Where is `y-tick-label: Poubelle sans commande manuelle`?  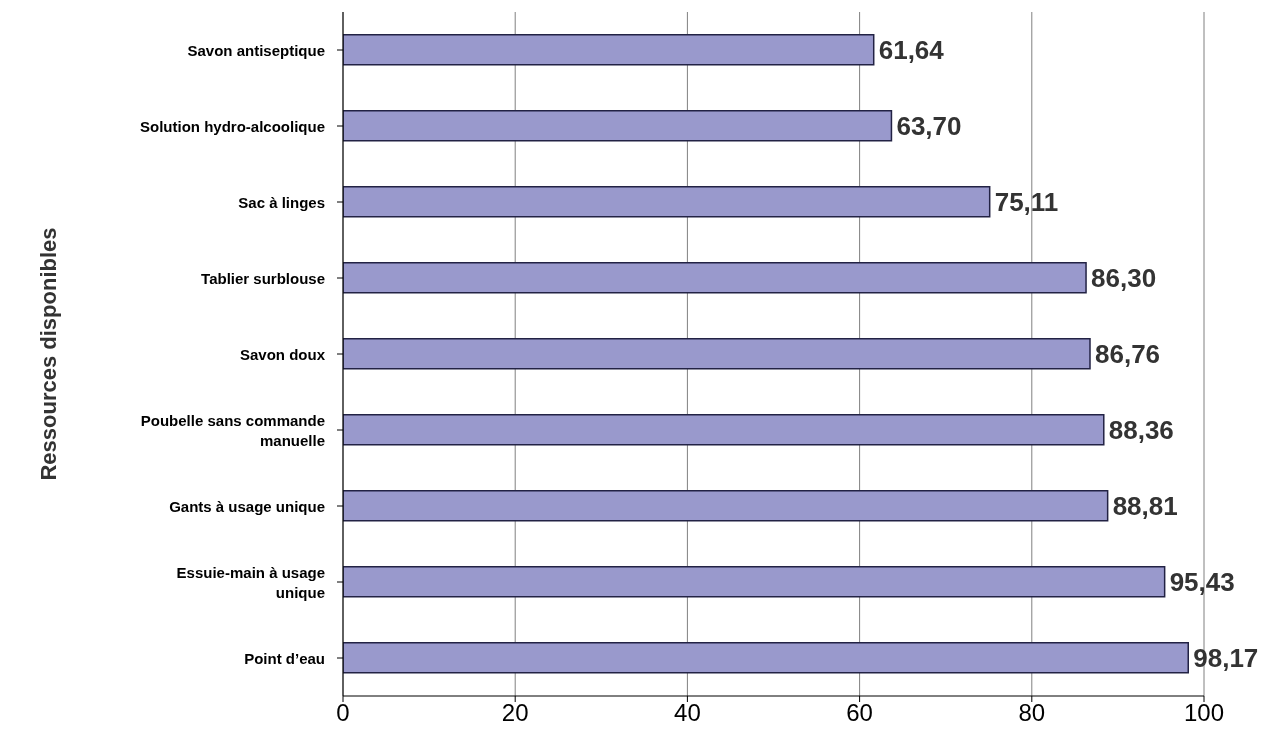 y-tick-label: Poubelle sans commande manuelle is located at coordinates (232, 430).